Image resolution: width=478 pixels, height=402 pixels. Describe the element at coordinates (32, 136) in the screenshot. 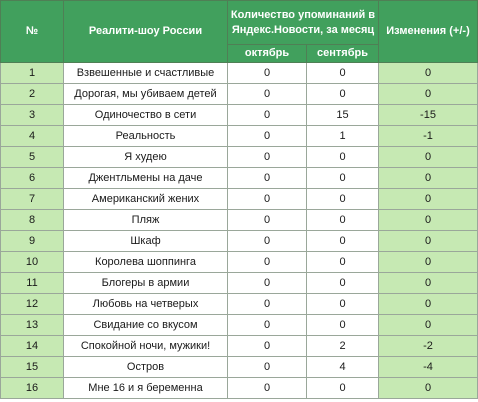

I see `row-number-cell: 4` at that location.